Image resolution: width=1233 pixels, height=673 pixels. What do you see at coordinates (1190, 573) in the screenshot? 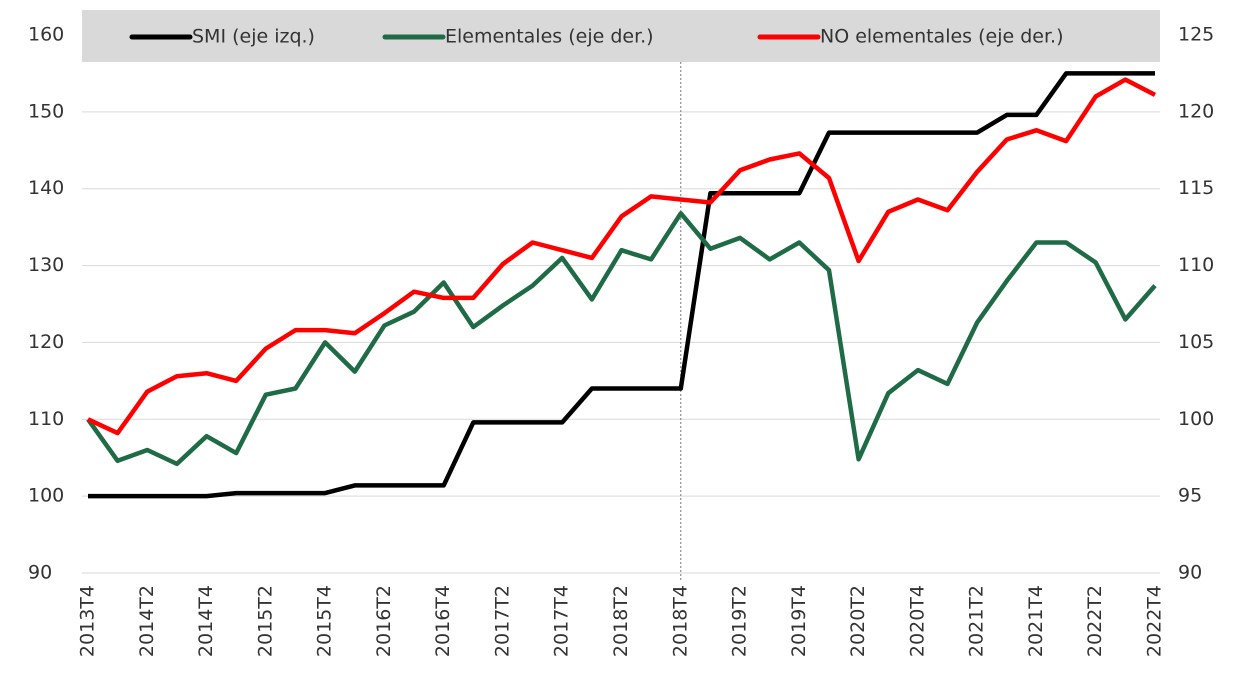
I see `y2-tick-label: 90` at bounding box center [1190, 573].